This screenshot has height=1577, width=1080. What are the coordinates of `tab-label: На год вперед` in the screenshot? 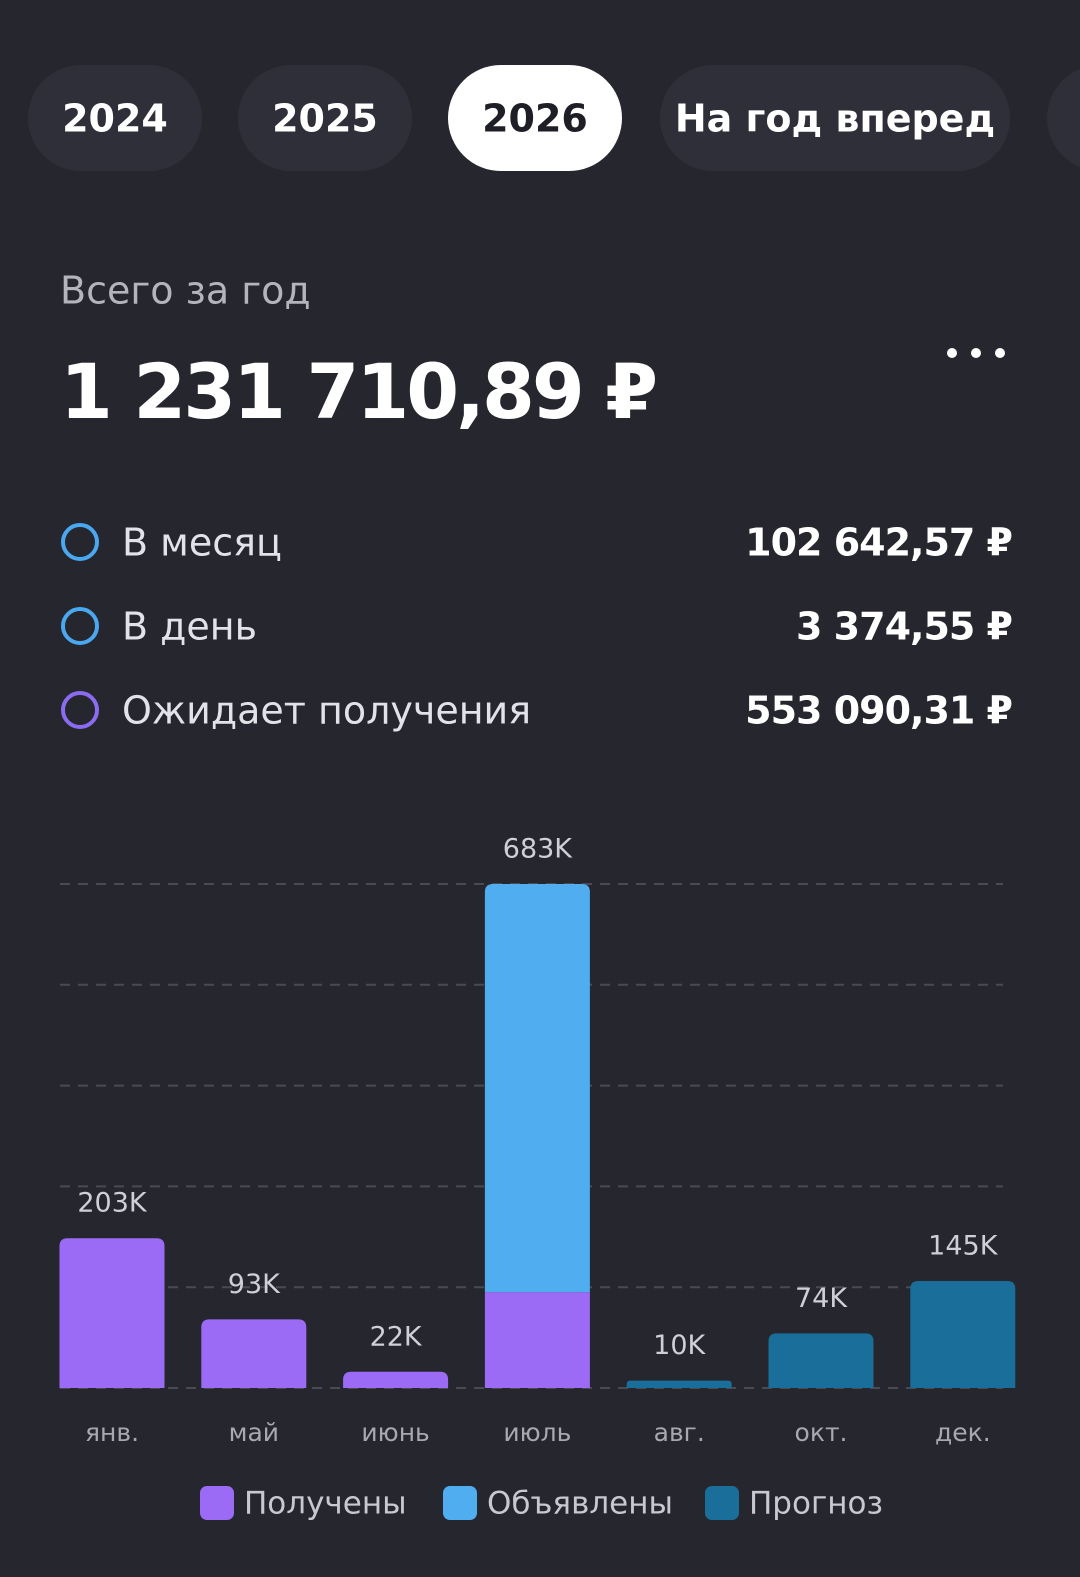 It's located at (835, 119).